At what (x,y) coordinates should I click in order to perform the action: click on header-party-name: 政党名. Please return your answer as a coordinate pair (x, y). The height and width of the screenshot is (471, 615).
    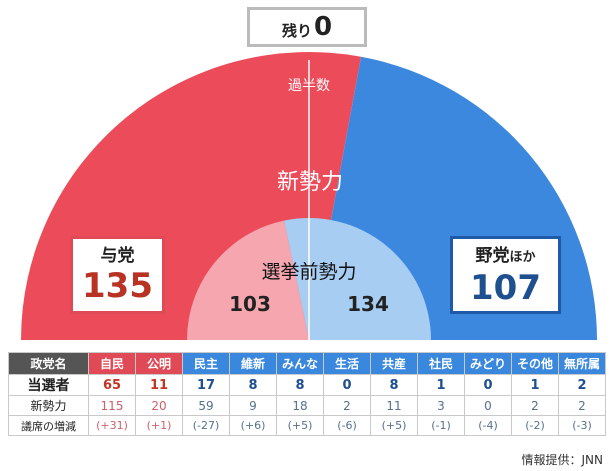
    Looking at the image, I should click on (48, 363).